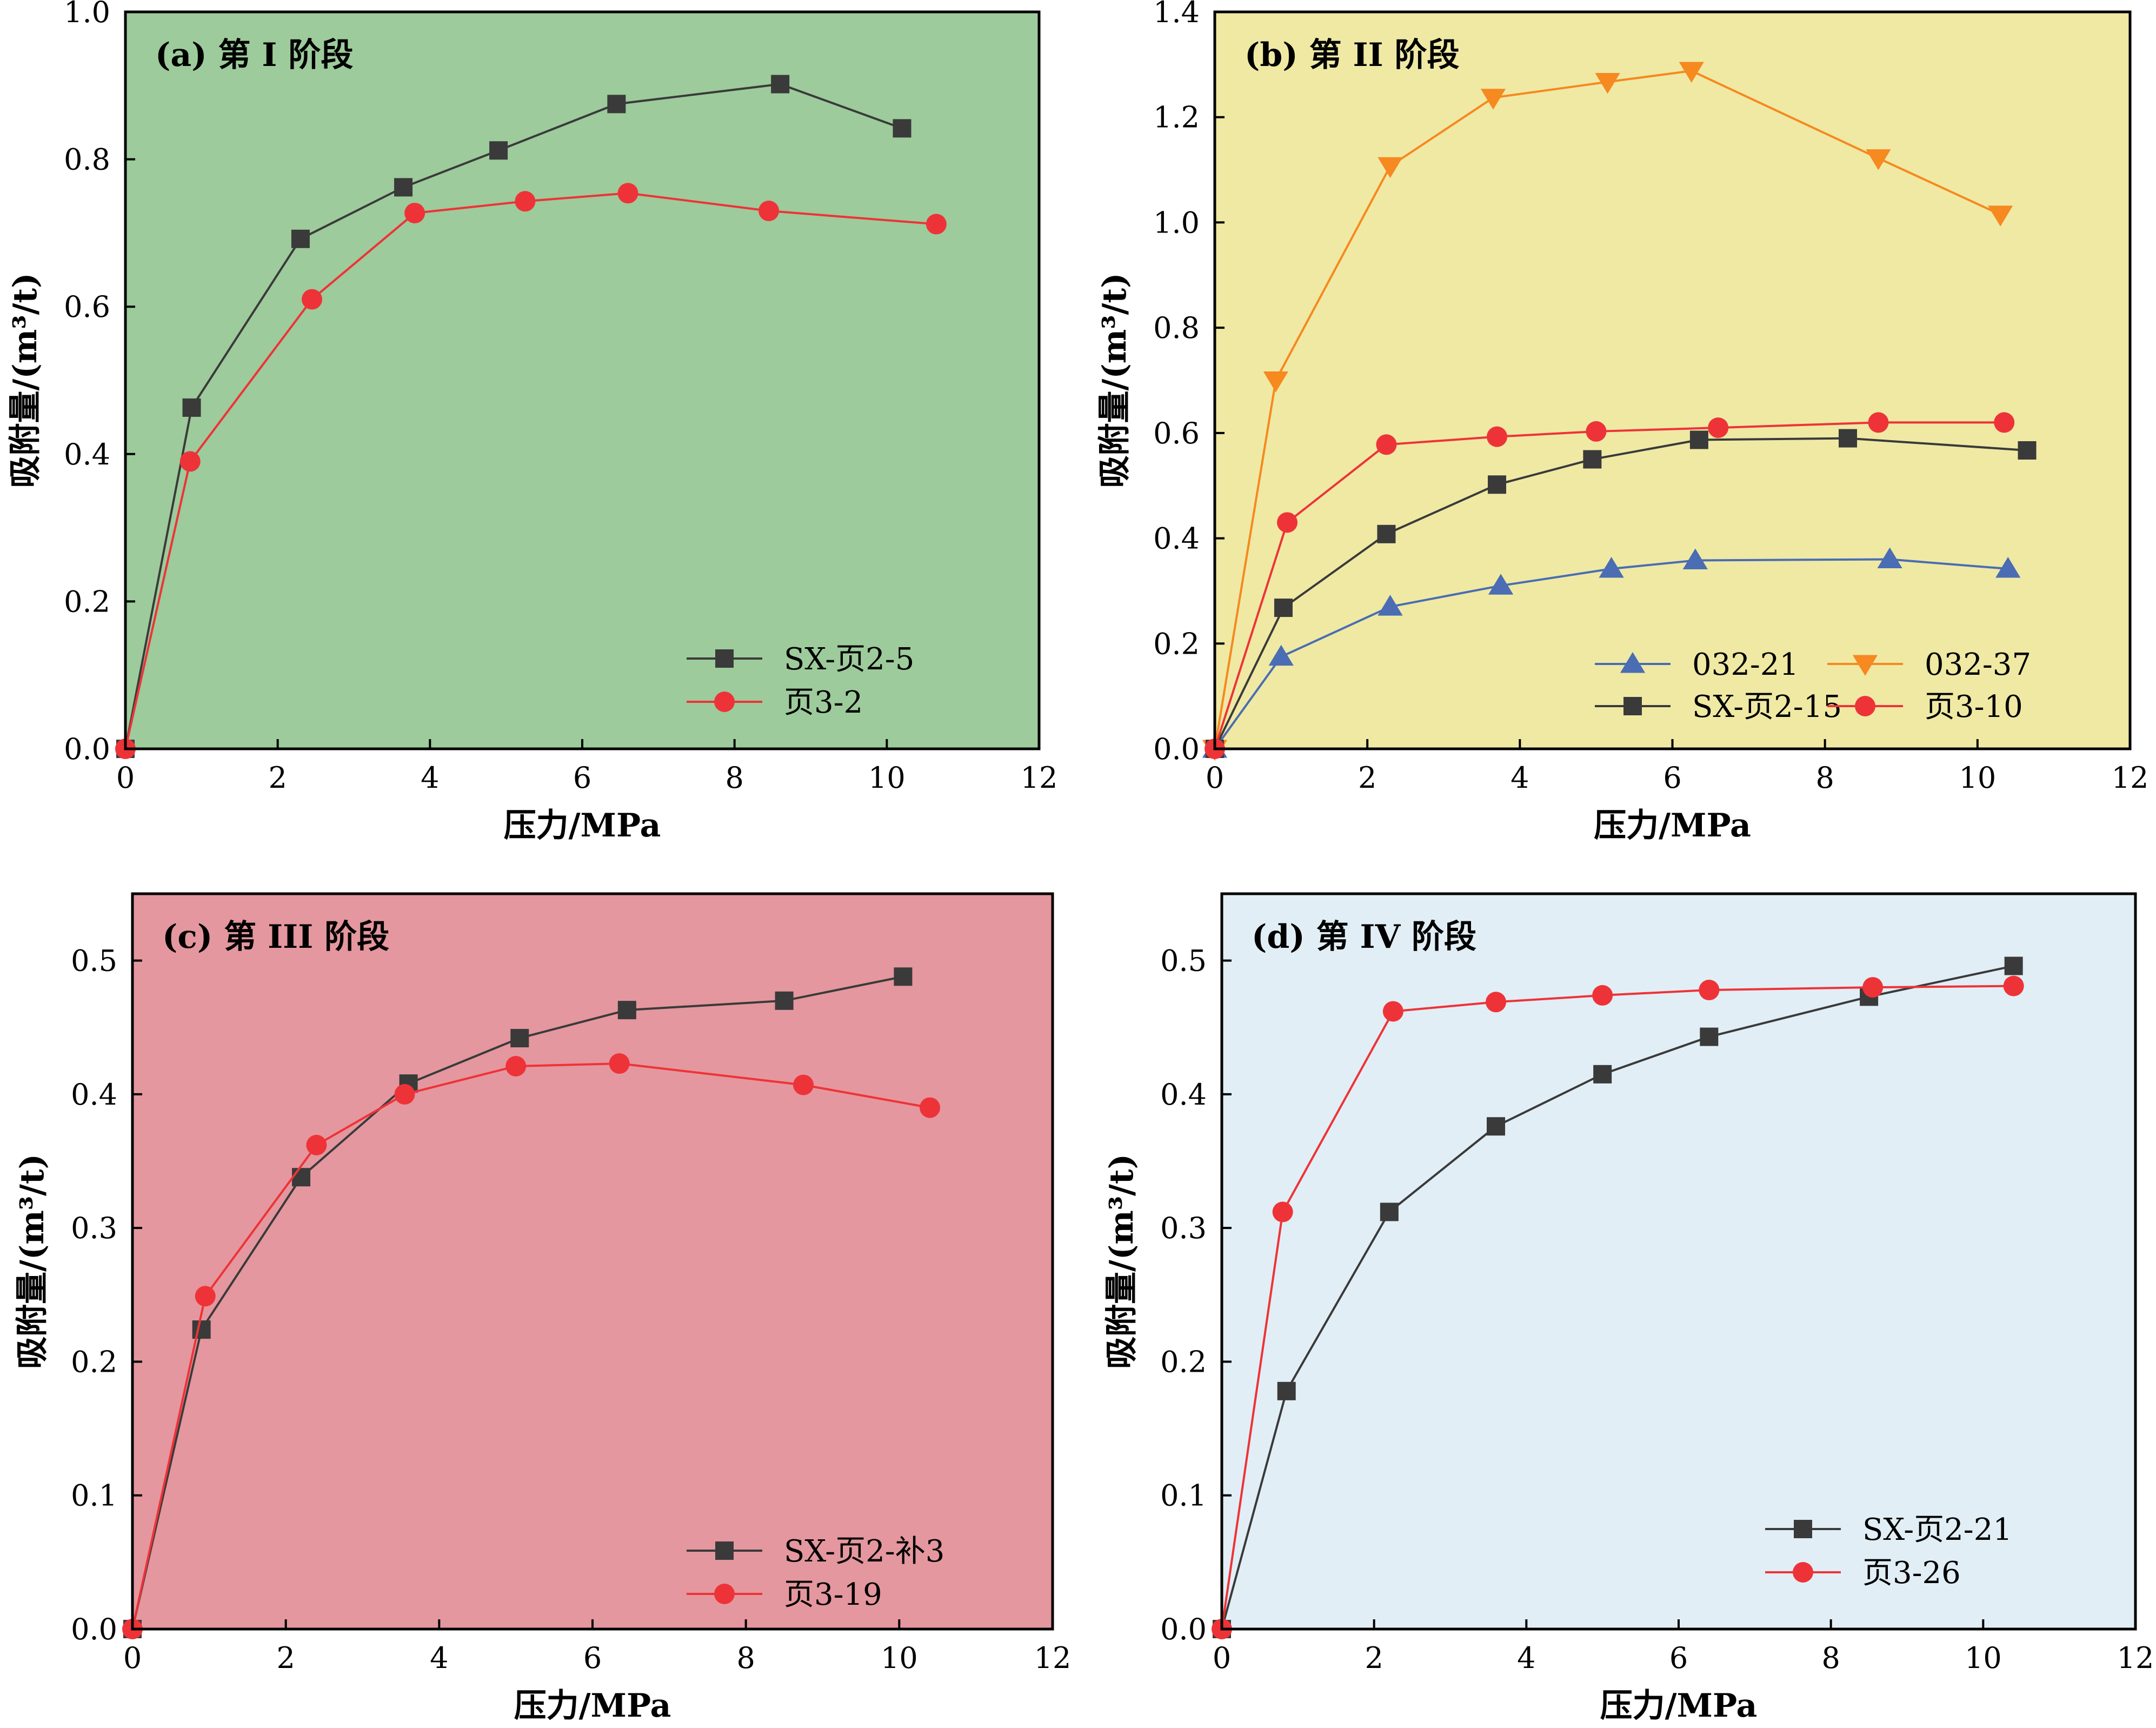 This screenshot has width=2156, height=1728. What do you see at coordinates (815, 1551) in the screenshot?
I see `legend-item: SX-页2-补3` at bounding box center [815, 1551].